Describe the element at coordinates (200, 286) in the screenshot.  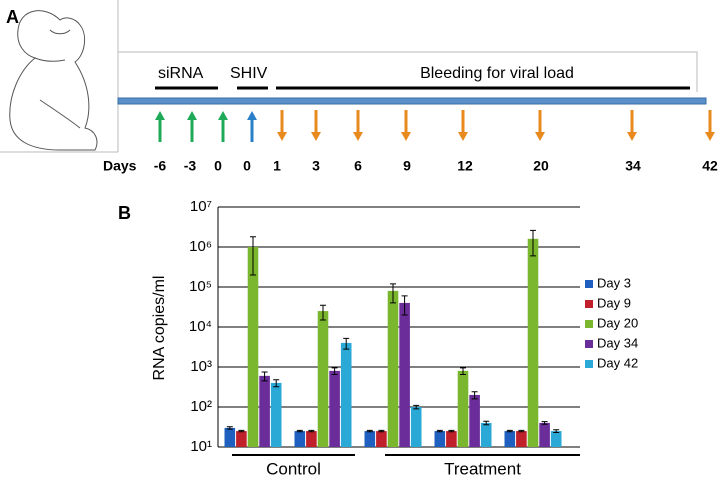
I see `y-tick-label: 10⁵` at that location.